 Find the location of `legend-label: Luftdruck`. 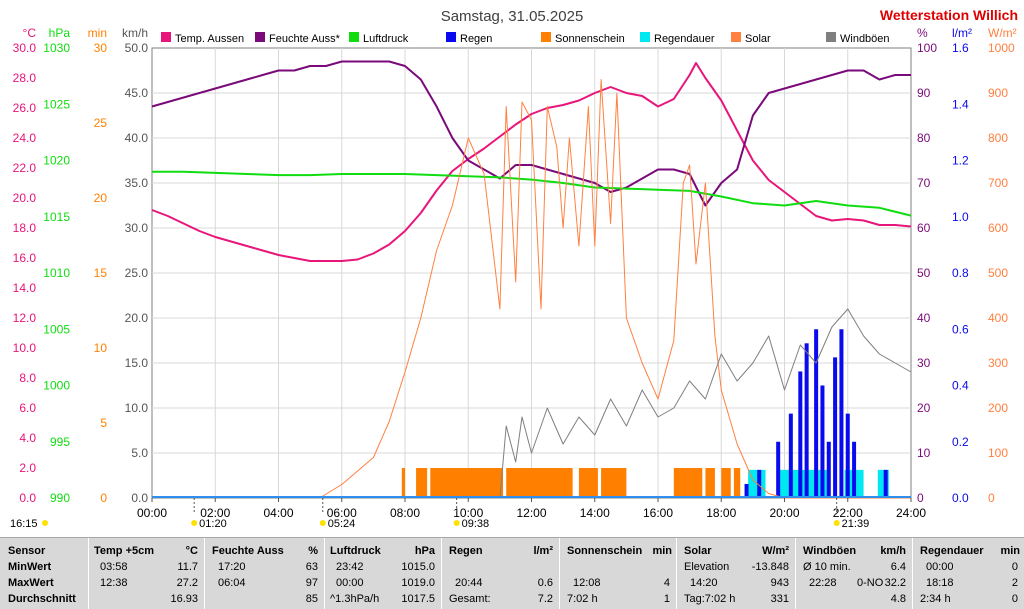

legend-label: Luftdruck is located at coordinates (386, 39).